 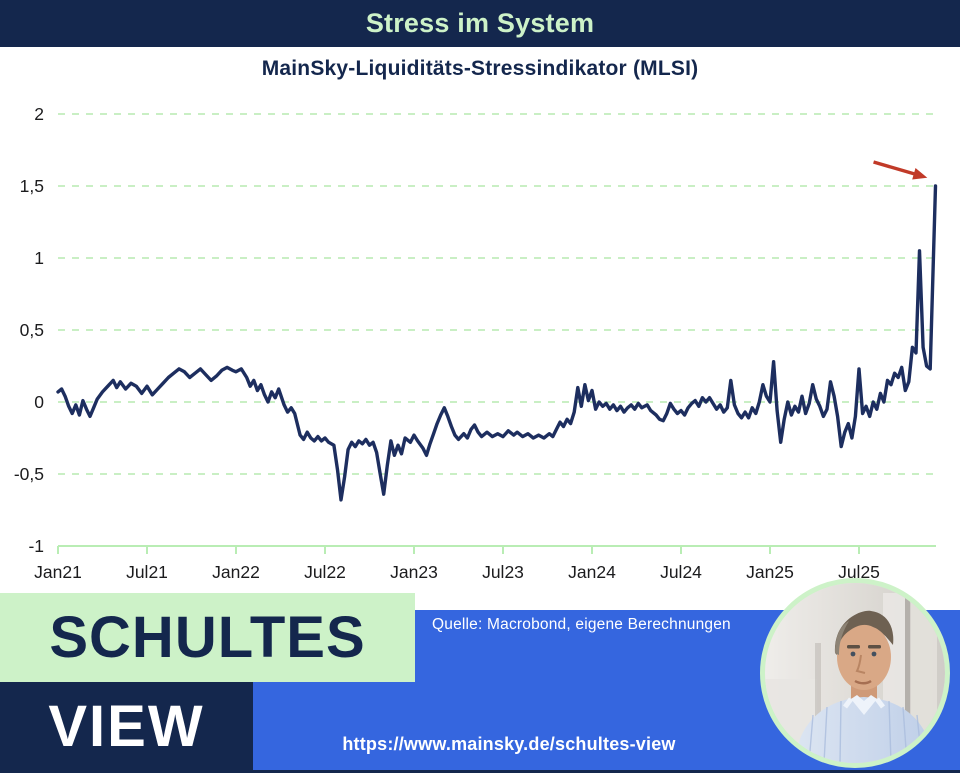 I want to click on x-tick-label: Jan22, so click(x=236, y=572).